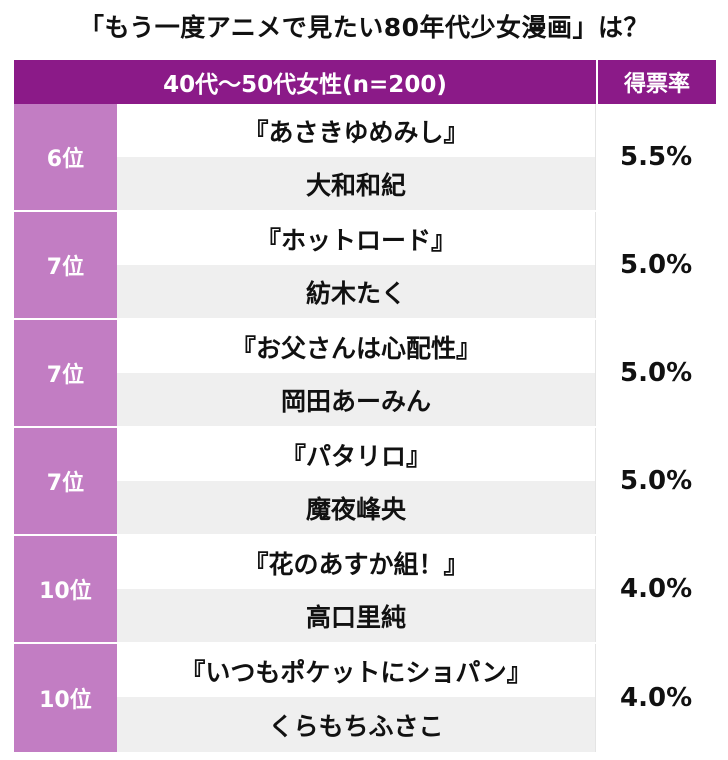 This screenshot has height=760, width=728. I want to click on work-cells: 『お父さんは心配性』 岡田あーみん, so click(356, 373).